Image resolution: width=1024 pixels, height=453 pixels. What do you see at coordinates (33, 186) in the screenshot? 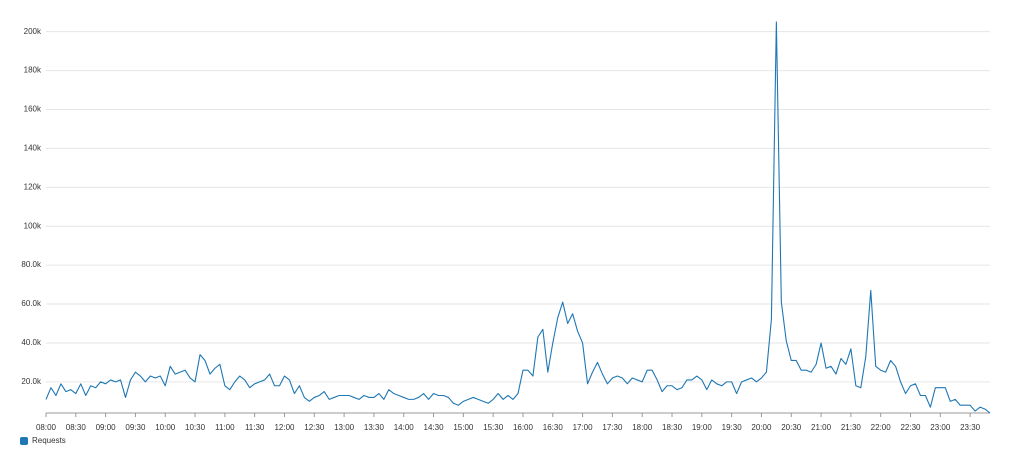
I see `y-tick-label: 120k` at bounding box center [33, 186].